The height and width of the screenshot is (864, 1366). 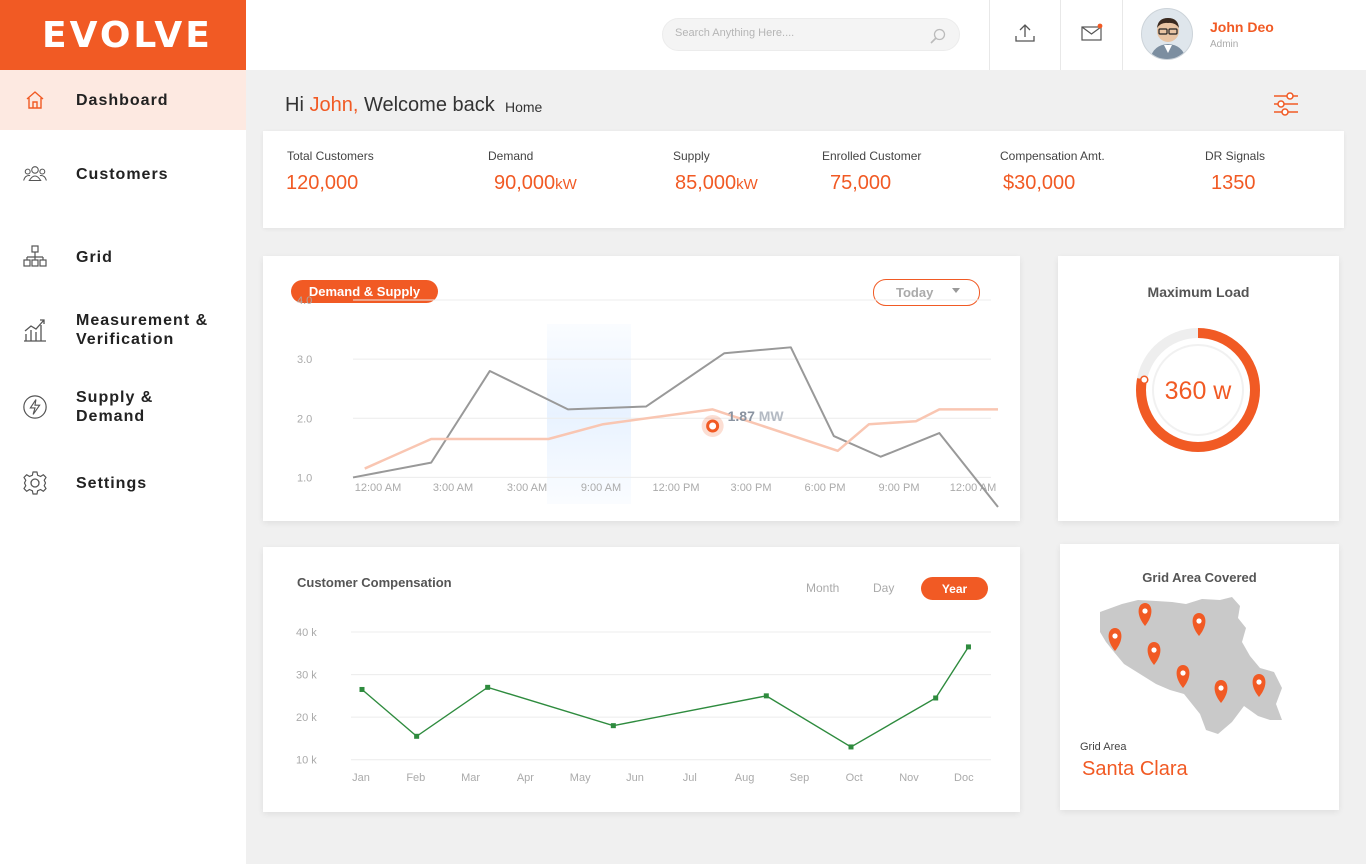 What do you see at coordinates (1199, 677) in the screenshot?
I see `santa-clara-map` at bounding box center [1199, 677].